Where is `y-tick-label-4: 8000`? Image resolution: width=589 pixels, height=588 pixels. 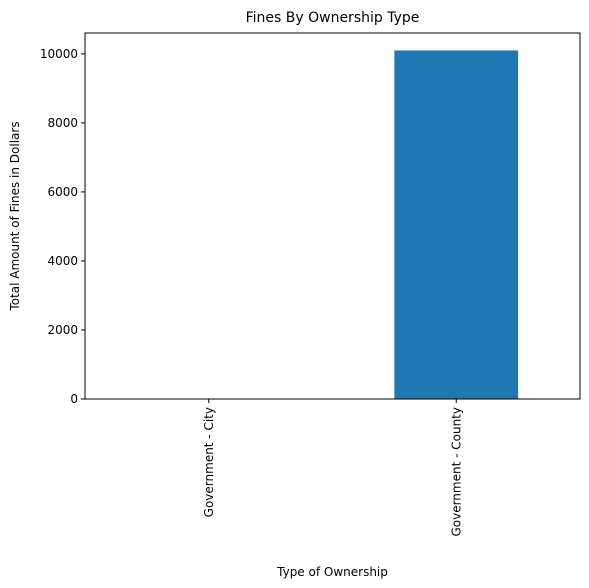
y-tick-label-4: 8000 is located at coordinates (62, 123).